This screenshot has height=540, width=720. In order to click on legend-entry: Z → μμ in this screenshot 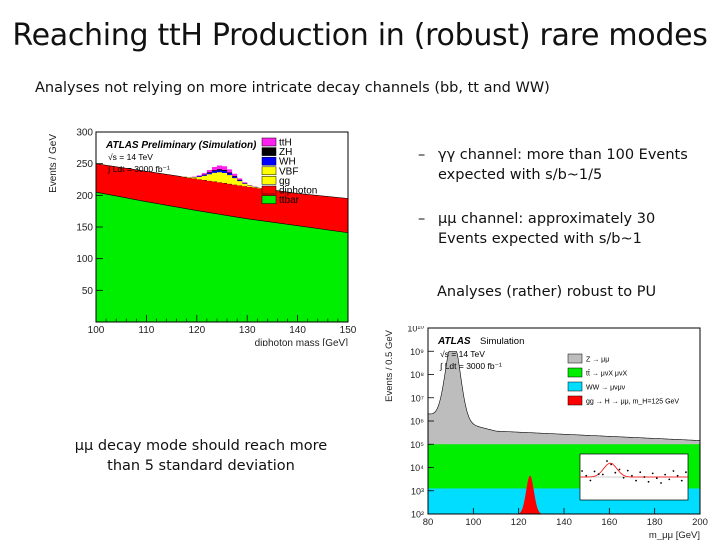, I will do `click(597, 360)`.